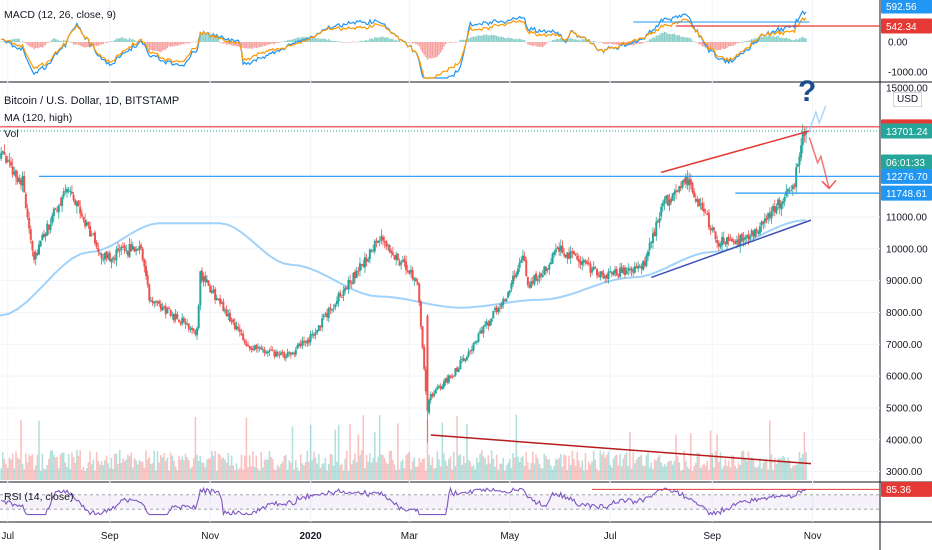 This screenshot has width=932, height=550. What do you see at coordinates (906, 162) in the screenshot?
I see `price-badge-3-box` at bounding box center [906, 162].